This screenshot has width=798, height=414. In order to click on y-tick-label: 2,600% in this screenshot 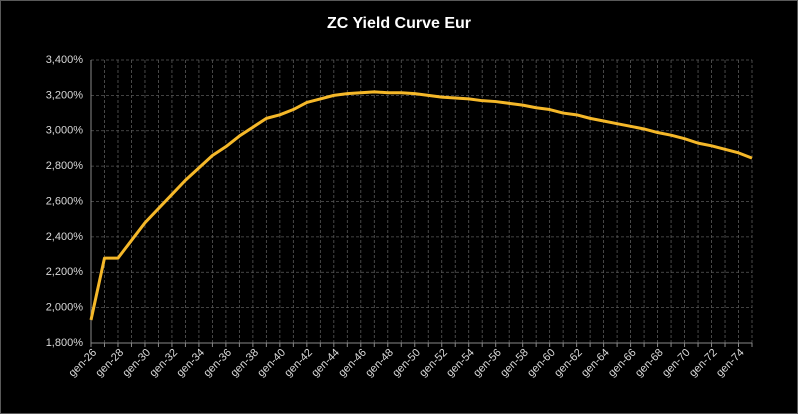, I will do `click(65, 201)`.